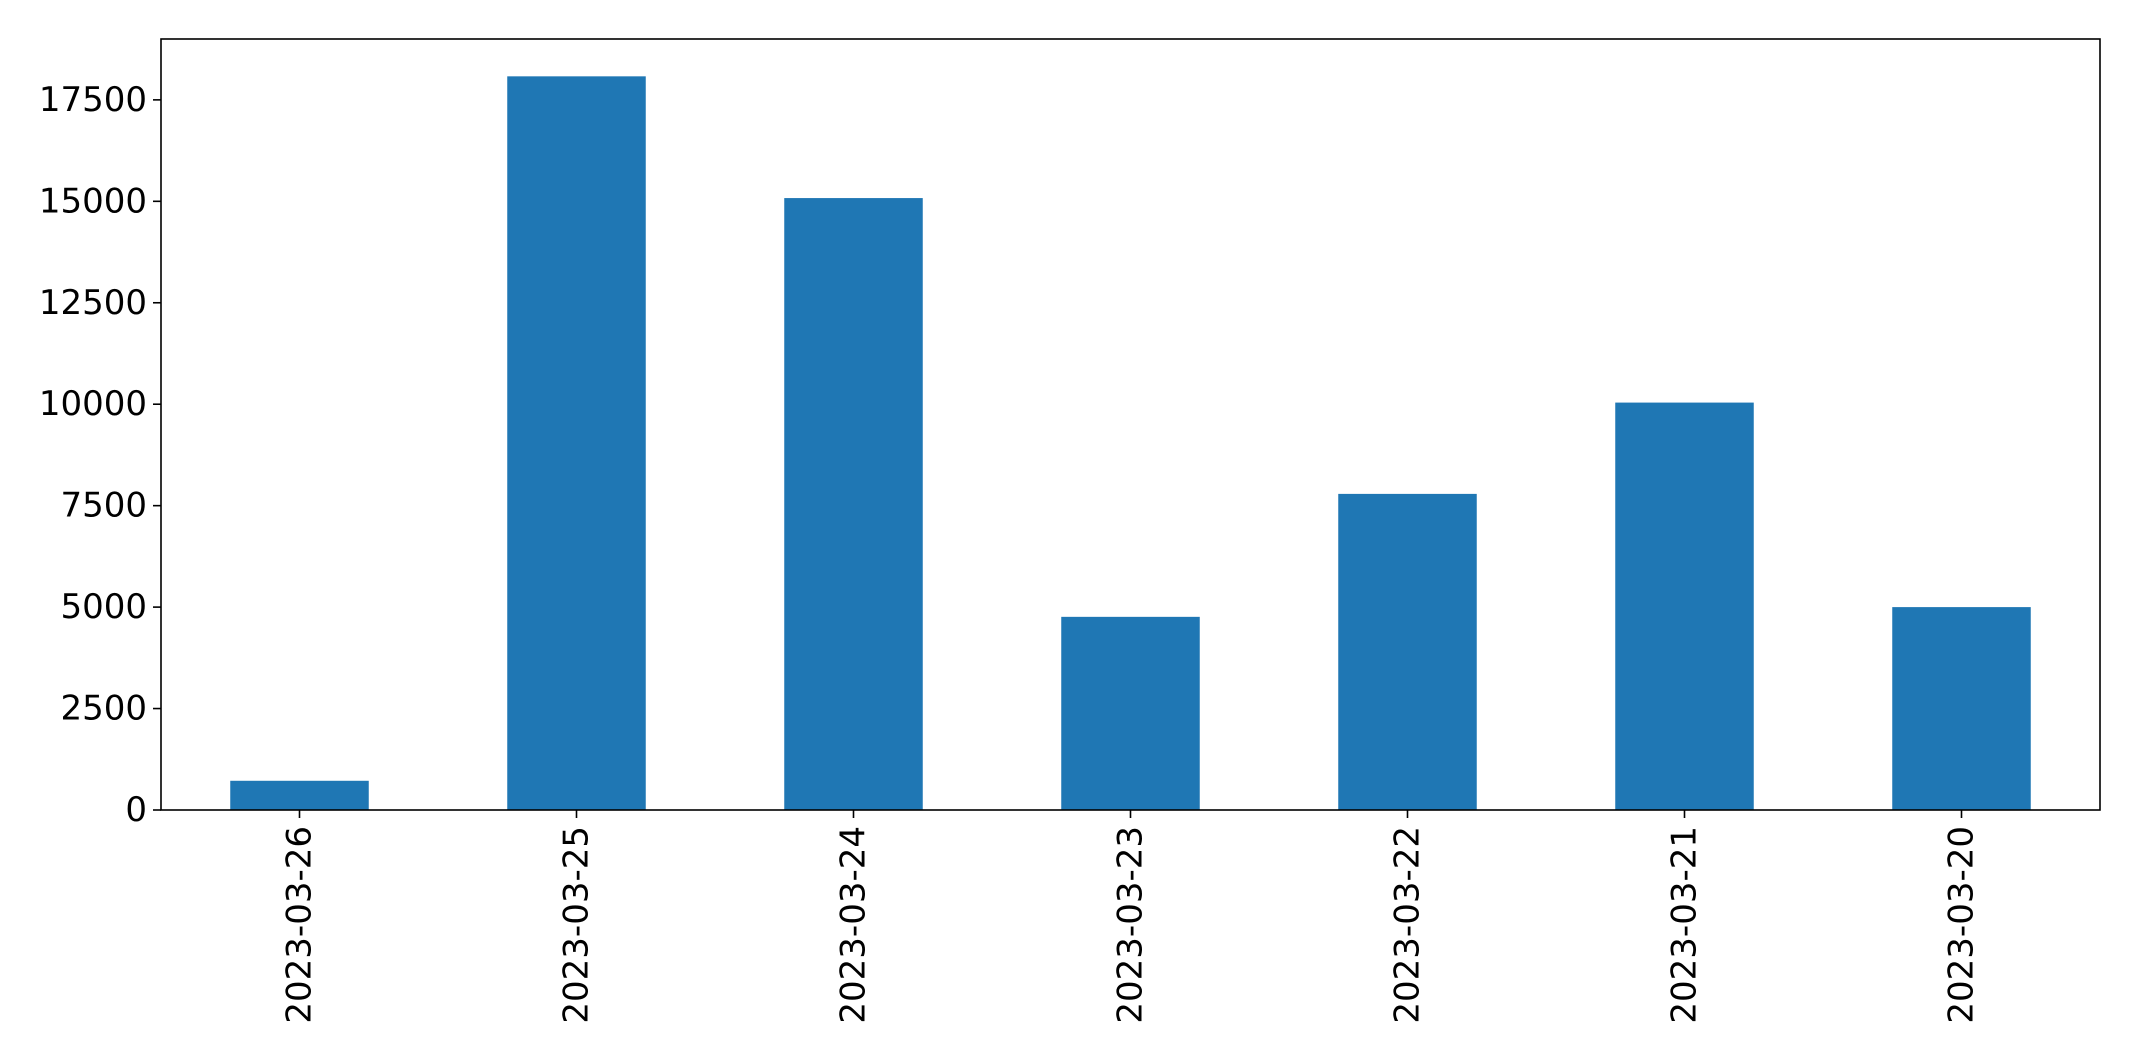 The image size is (2137, 1061). What do you see at coordinates (103, 506) in the screenshot?
I see `y-tick-label: 7500` at bounding box center [103, 506].